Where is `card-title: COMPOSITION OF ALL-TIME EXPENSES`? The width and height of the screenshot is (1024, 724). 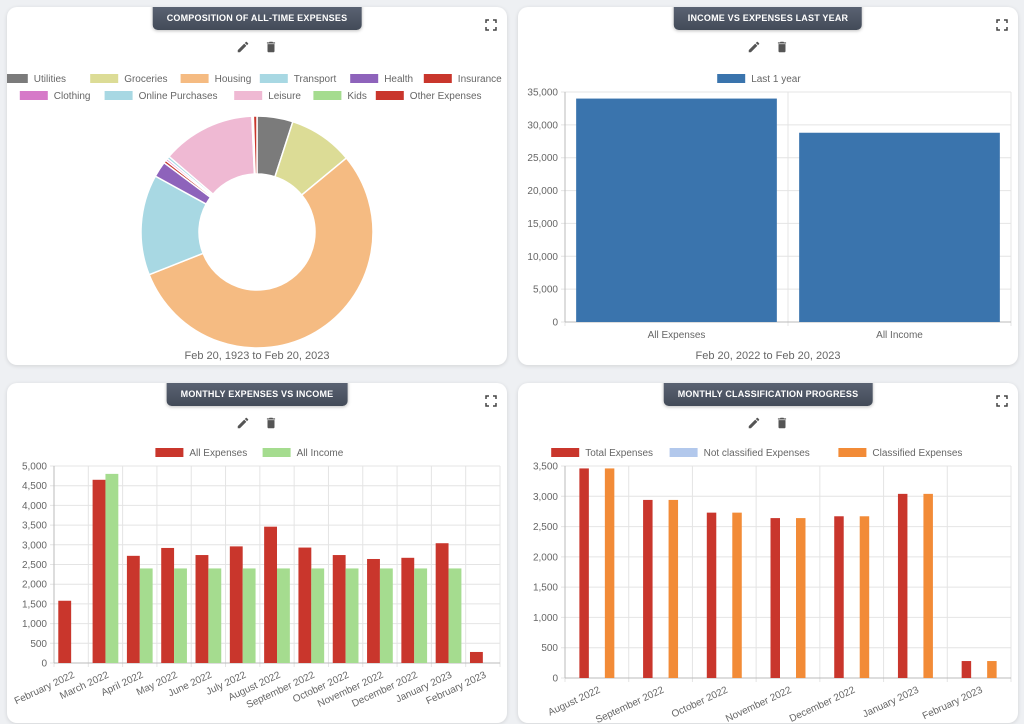
card-title: COMPOSITION OF ALL-TIME EXPENSES is located at coordinates (257, 18).